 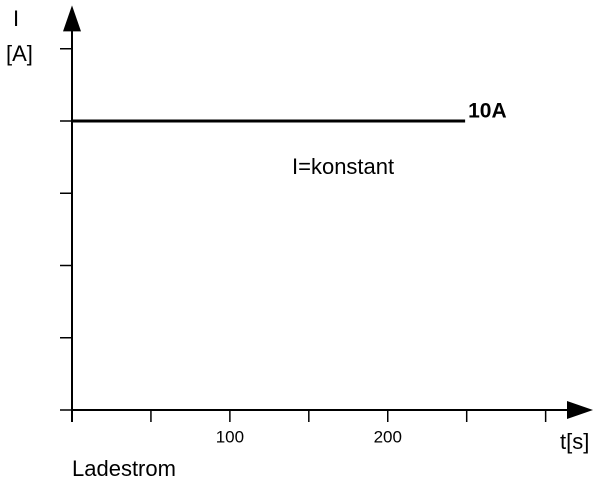 What do you see at coordinates (124, 468) in the screenshot?
I see `chart-title: Ladestrom` at bounding box center [124, 468].